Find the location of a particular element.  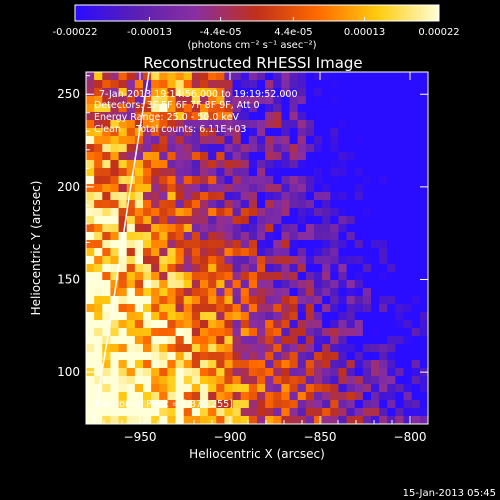

colorbar-tick-label: 0.00013 is located at coordinates (364, 32).